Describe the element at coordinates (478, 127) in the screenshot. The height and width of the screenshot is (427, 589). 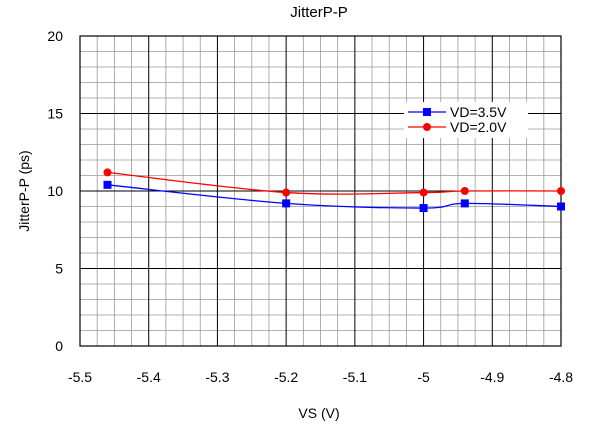
I see `legend-label: VD=2.0V` at that location.